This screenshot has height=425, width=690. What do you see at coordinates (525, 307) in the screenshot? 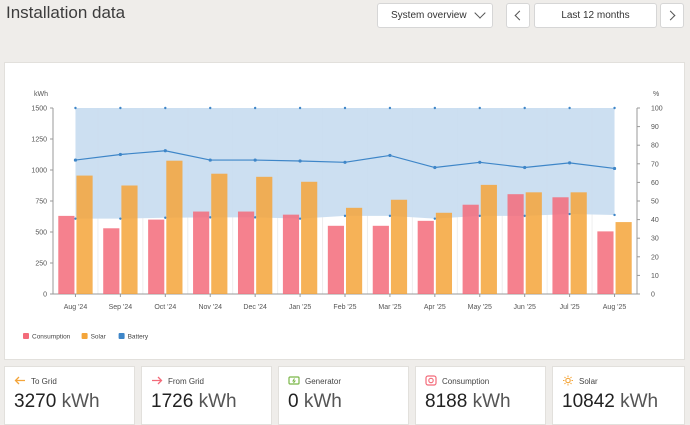
I see `x-tick-label: Jun '25` at bounding box center [525, 307].